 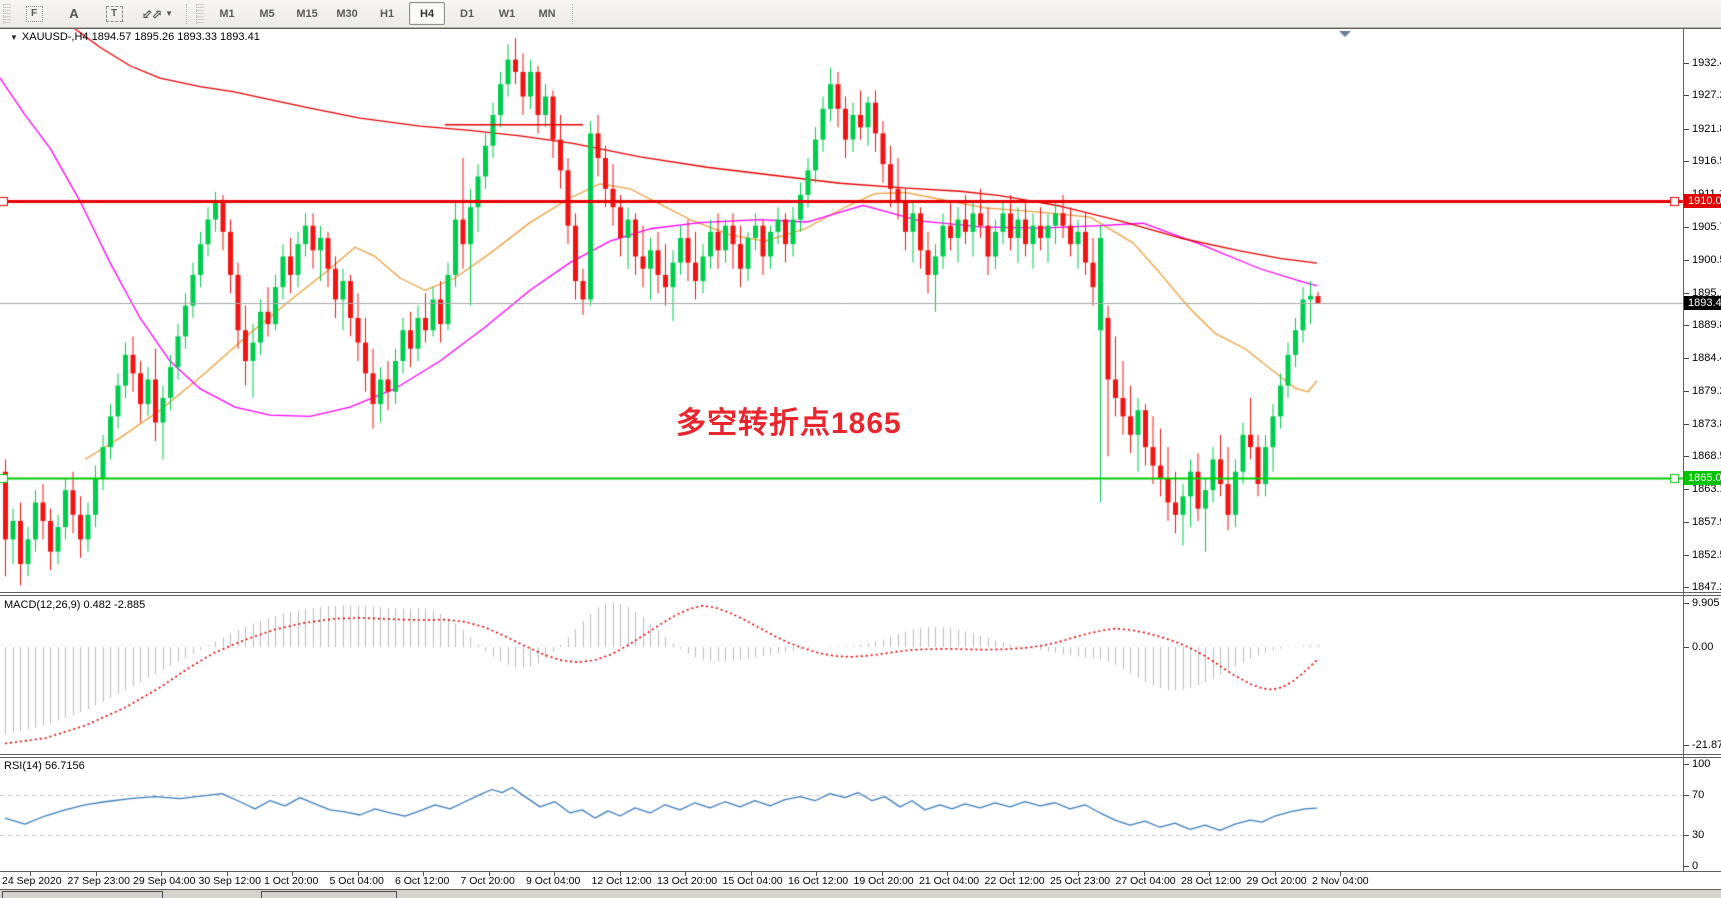 What do you see at coordinates (427, 13) in the screenshot?
I see `timeframe-button-h4: H4` at bounding box center [427, 13].